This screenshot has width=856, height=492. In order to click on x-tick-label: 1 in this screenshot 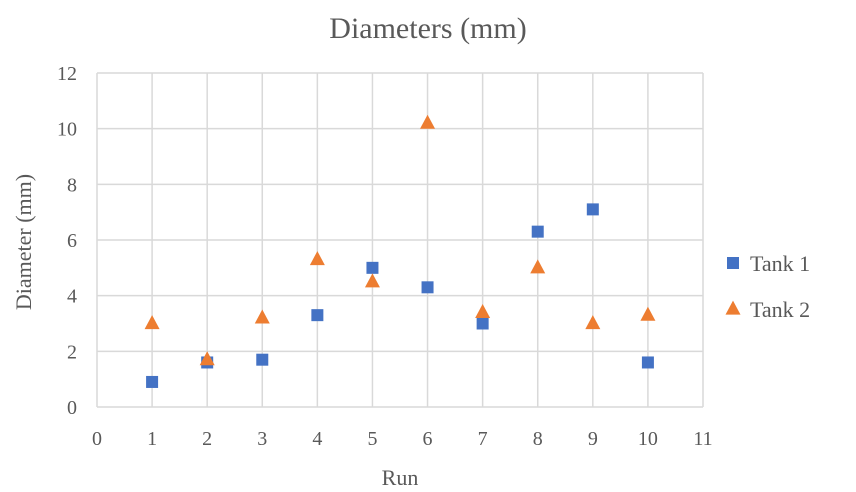, I will do `click(152, 439)`.